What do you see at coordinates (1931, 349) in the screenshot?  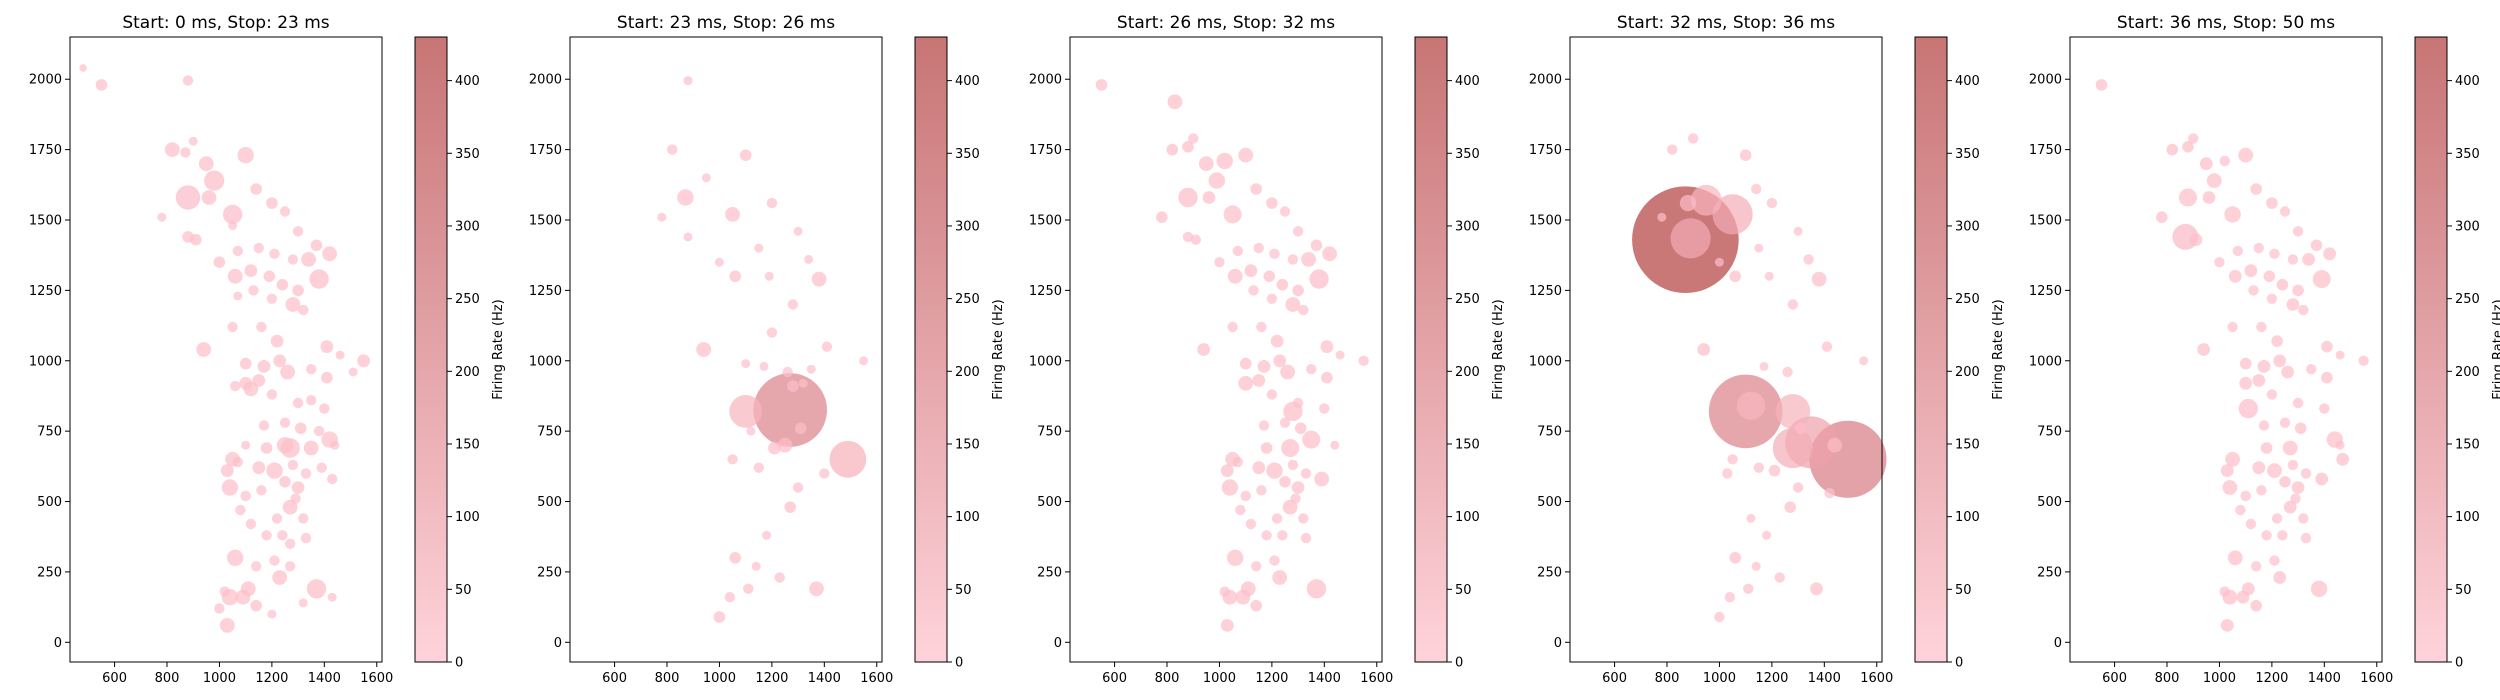 I see `colorbar` at bounding box center [1931, 349].